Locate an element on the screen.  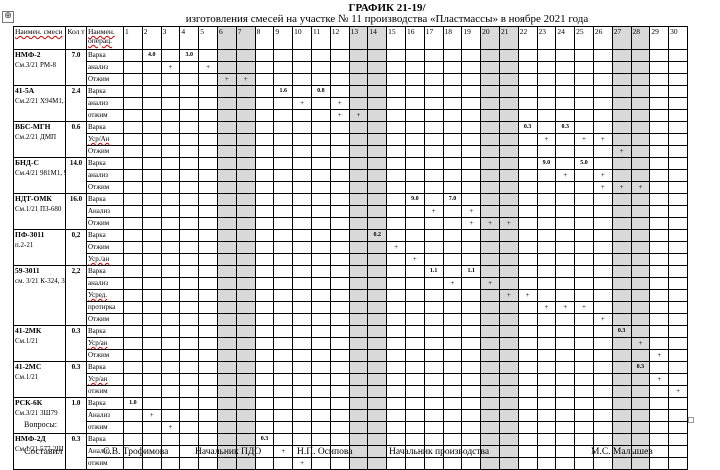
day-cell-24: 0.3 is located at coordinates (565, 127).